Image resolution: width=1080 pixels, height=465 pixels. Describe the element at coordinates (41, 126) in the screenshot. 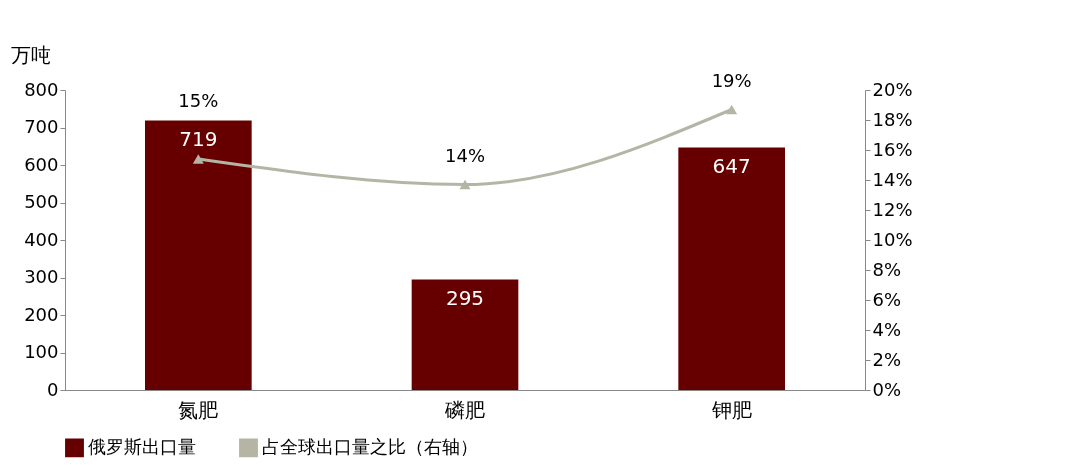

I see `y-tick-label: 700` at that location.